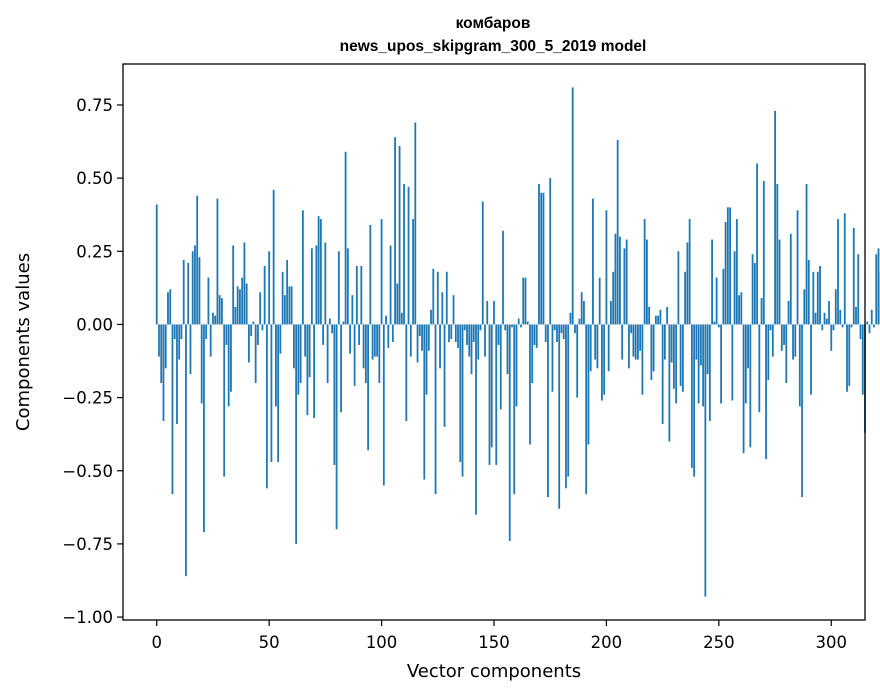 The height and width of the screenshot is (696, 880). I want to click on x-tick-label: 50, so click(269, 642).